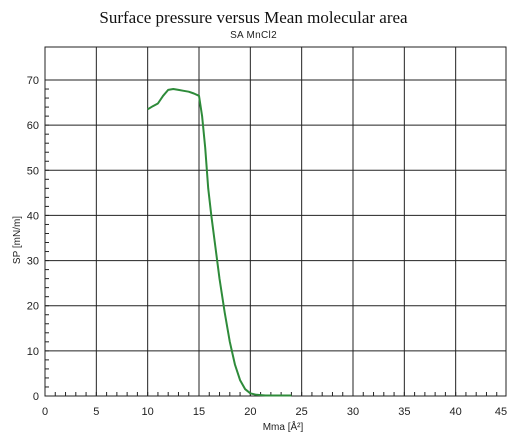  What do you see at coordinates (199, 412) in the screenshot?
I see `x-tick-label: 15` at bounding box center [199, 412].